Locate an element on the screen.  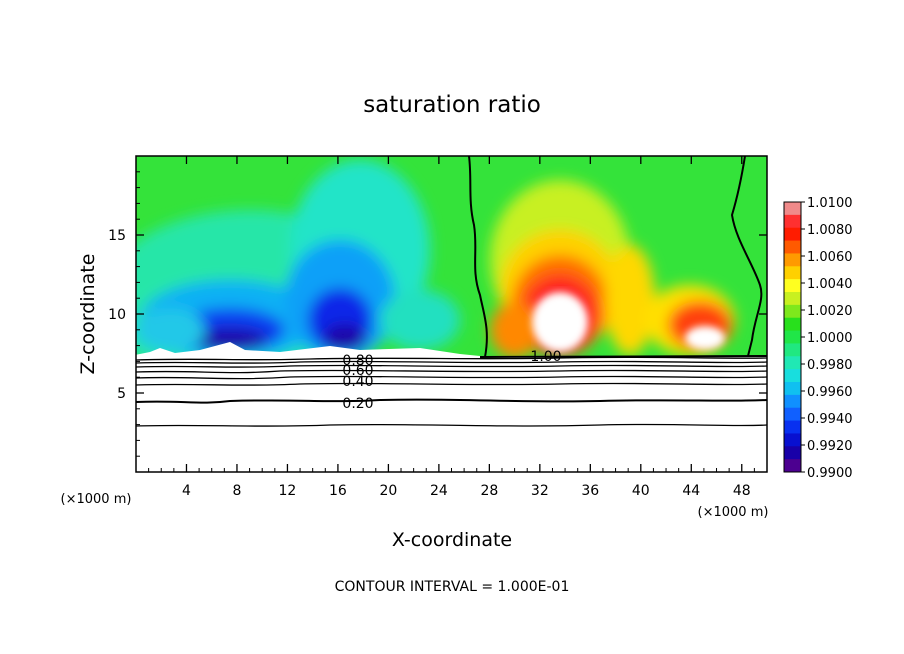
y-tick-label: 10 is located at coordinates (117, 315).